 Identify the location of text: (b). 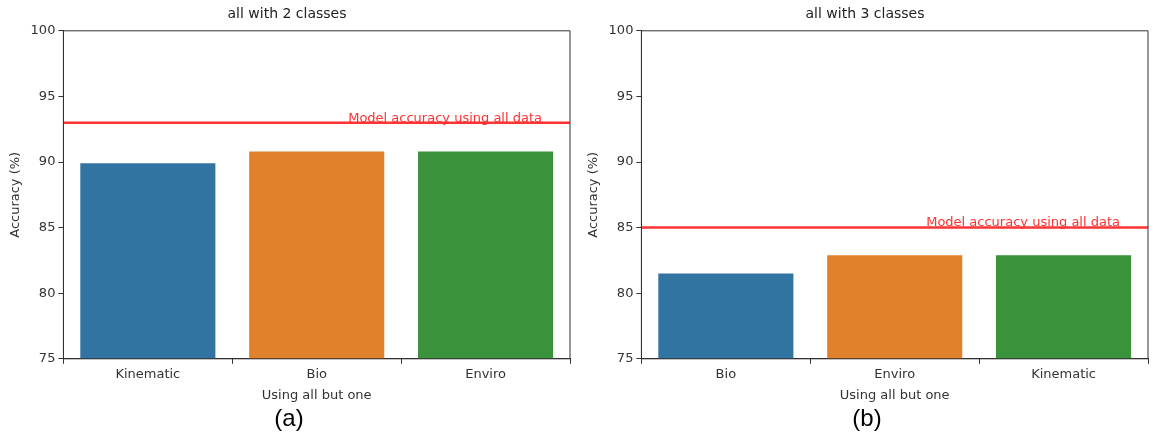
(867, 418).